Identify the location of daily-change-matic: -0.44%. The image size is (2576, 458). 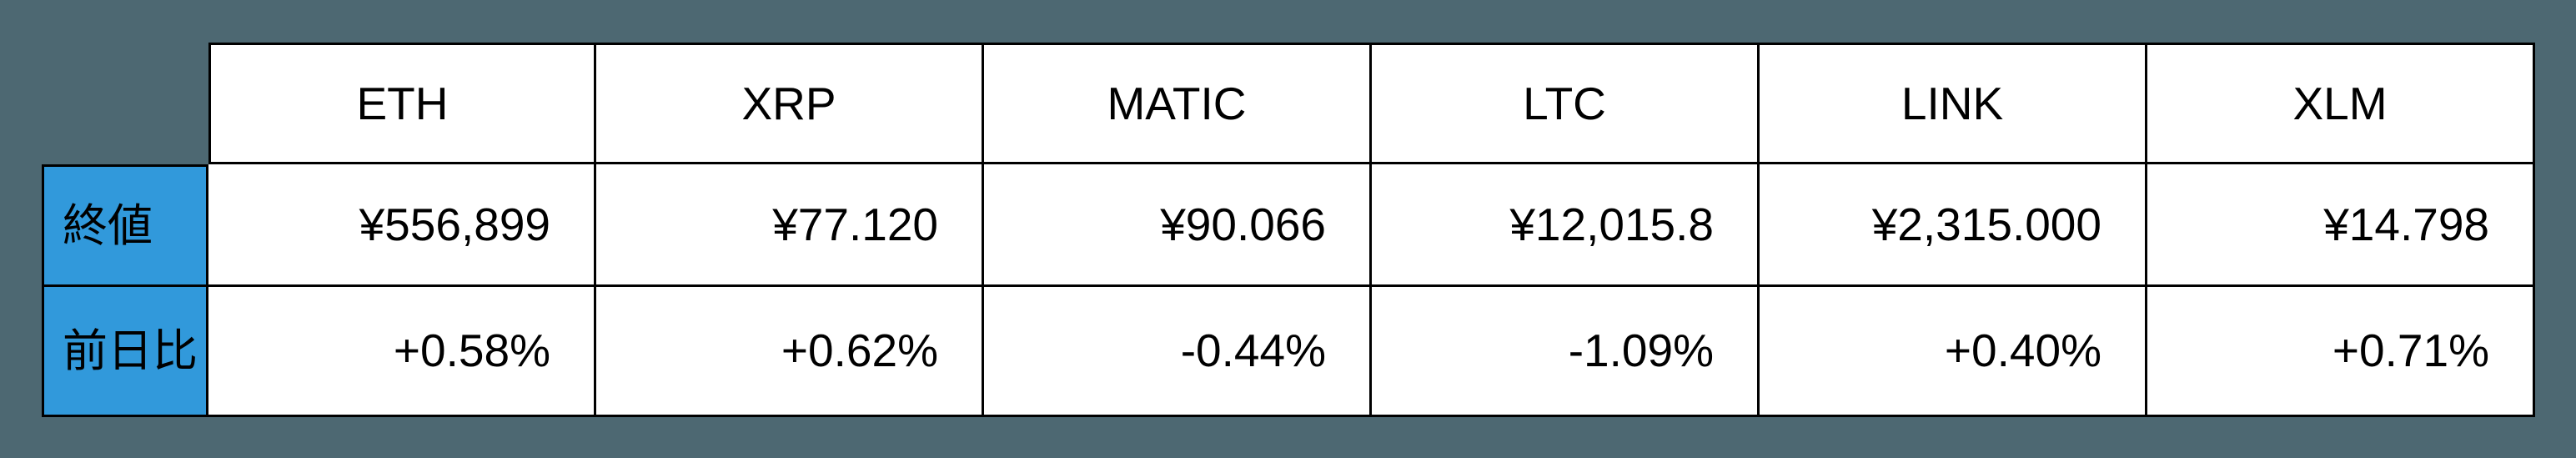
(1178, 352).